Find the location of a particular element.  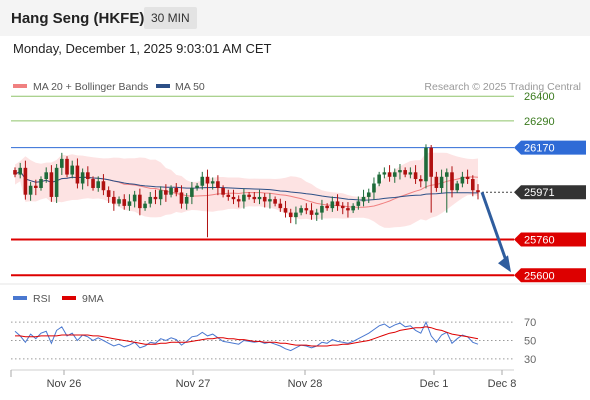

chart-datetime: Monday, December 1, 2025 9:03:01 AM CET is located at coordinates (142, 48).